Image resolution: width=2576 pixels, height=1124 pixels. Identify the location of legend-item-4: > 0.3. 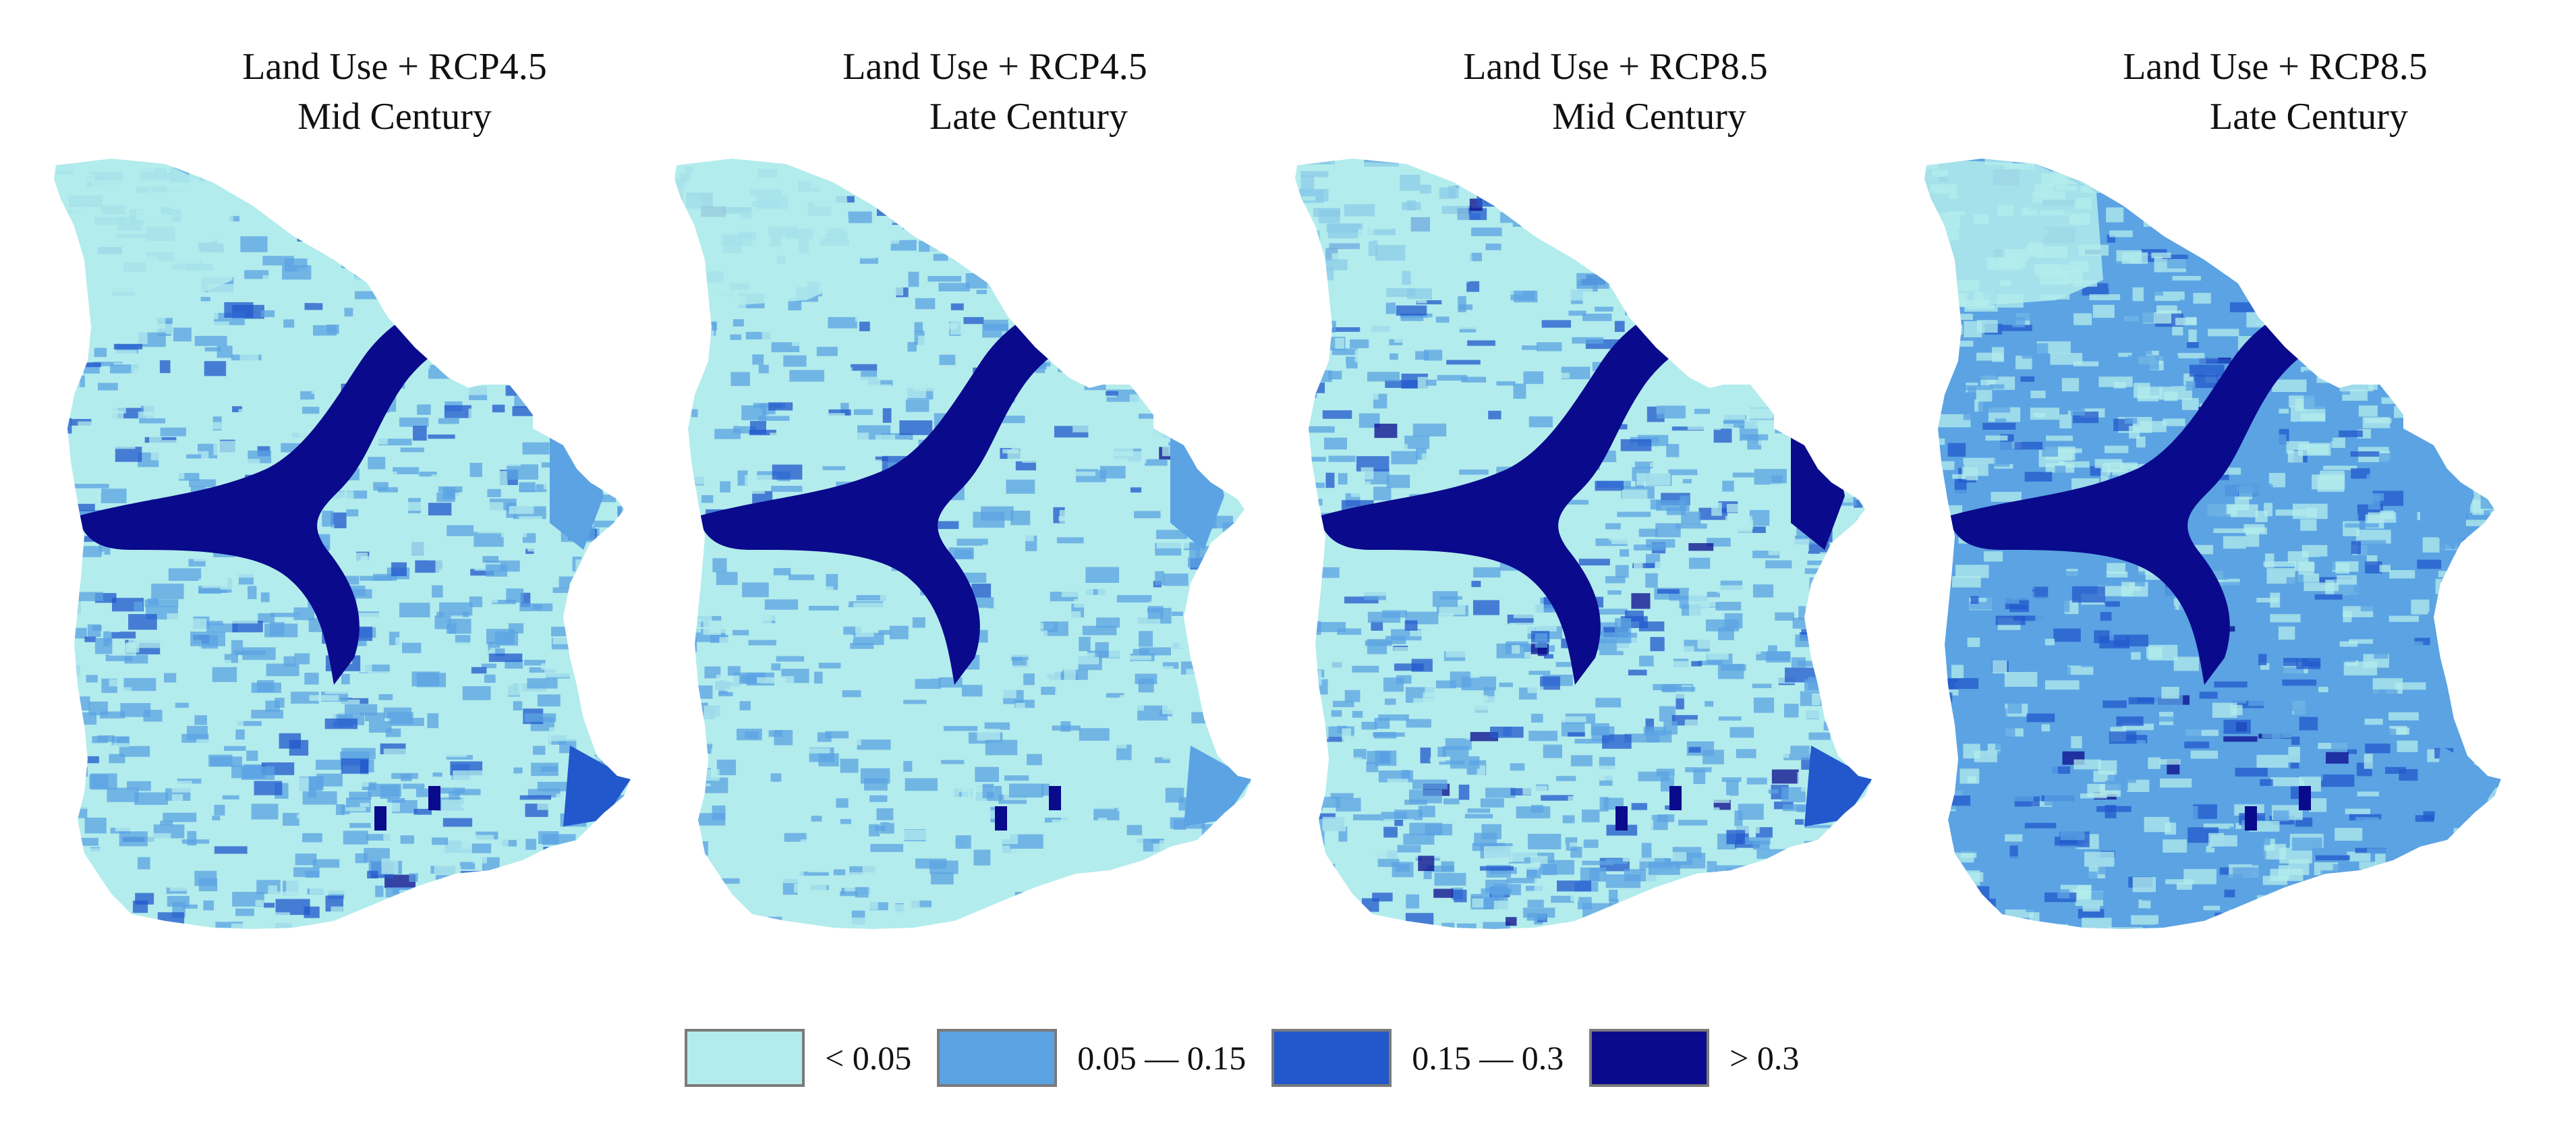
(1694, 1058).